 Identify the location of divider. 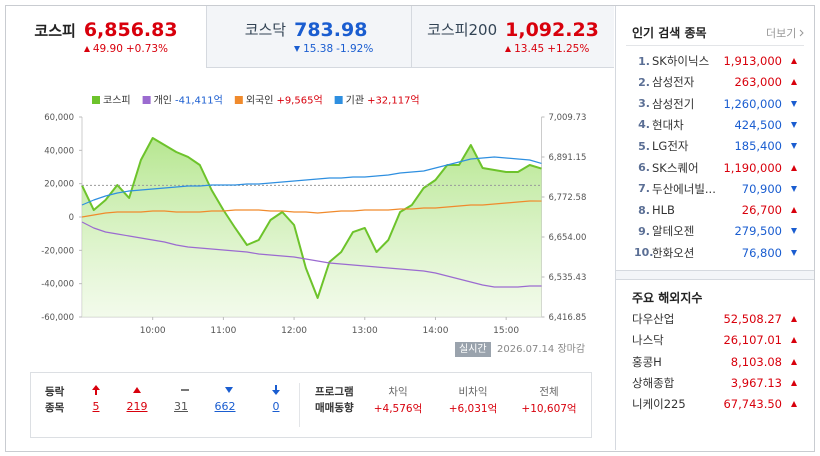
(299, 405).